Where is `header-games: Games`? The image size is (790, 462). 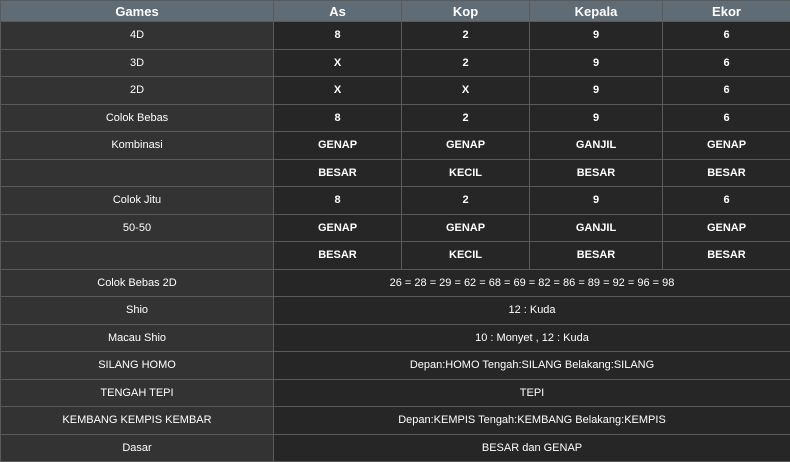 header-games: Games is located at coordinates (137, 11).